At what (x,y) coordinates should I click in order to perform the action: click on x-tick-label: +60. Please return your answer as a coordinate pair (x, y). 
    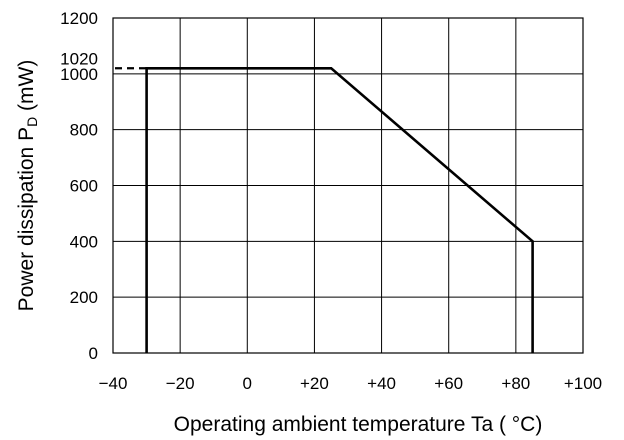
    Looking at the image, I should click on (448, 383).